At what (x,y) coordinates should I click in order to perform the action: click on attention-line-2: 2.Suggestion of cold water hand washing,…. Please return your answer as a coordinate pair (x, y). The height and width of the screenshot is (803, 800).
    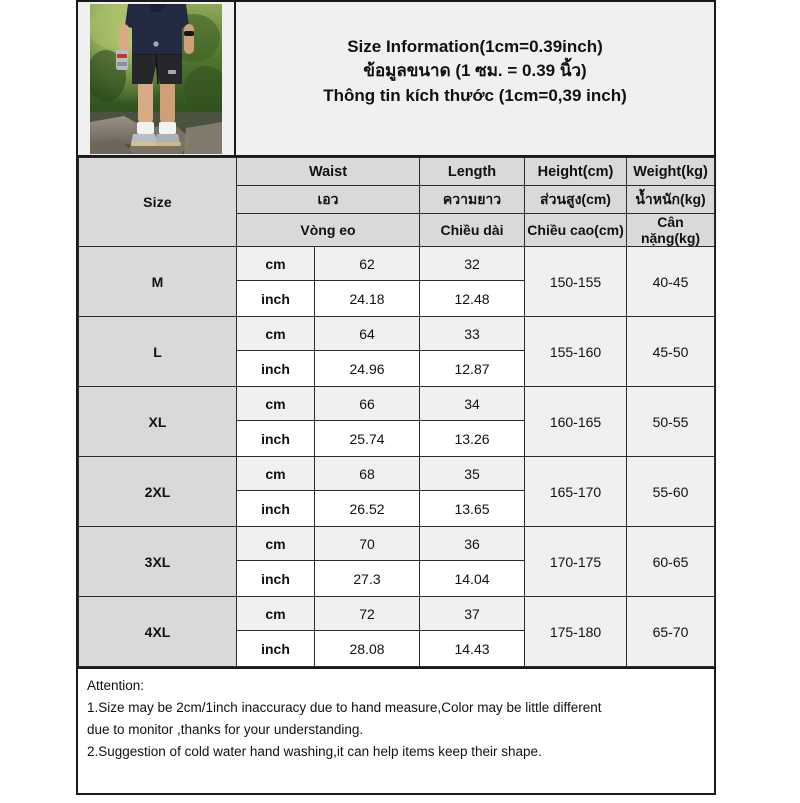
    Looking at the image, I should click on (314, 751).